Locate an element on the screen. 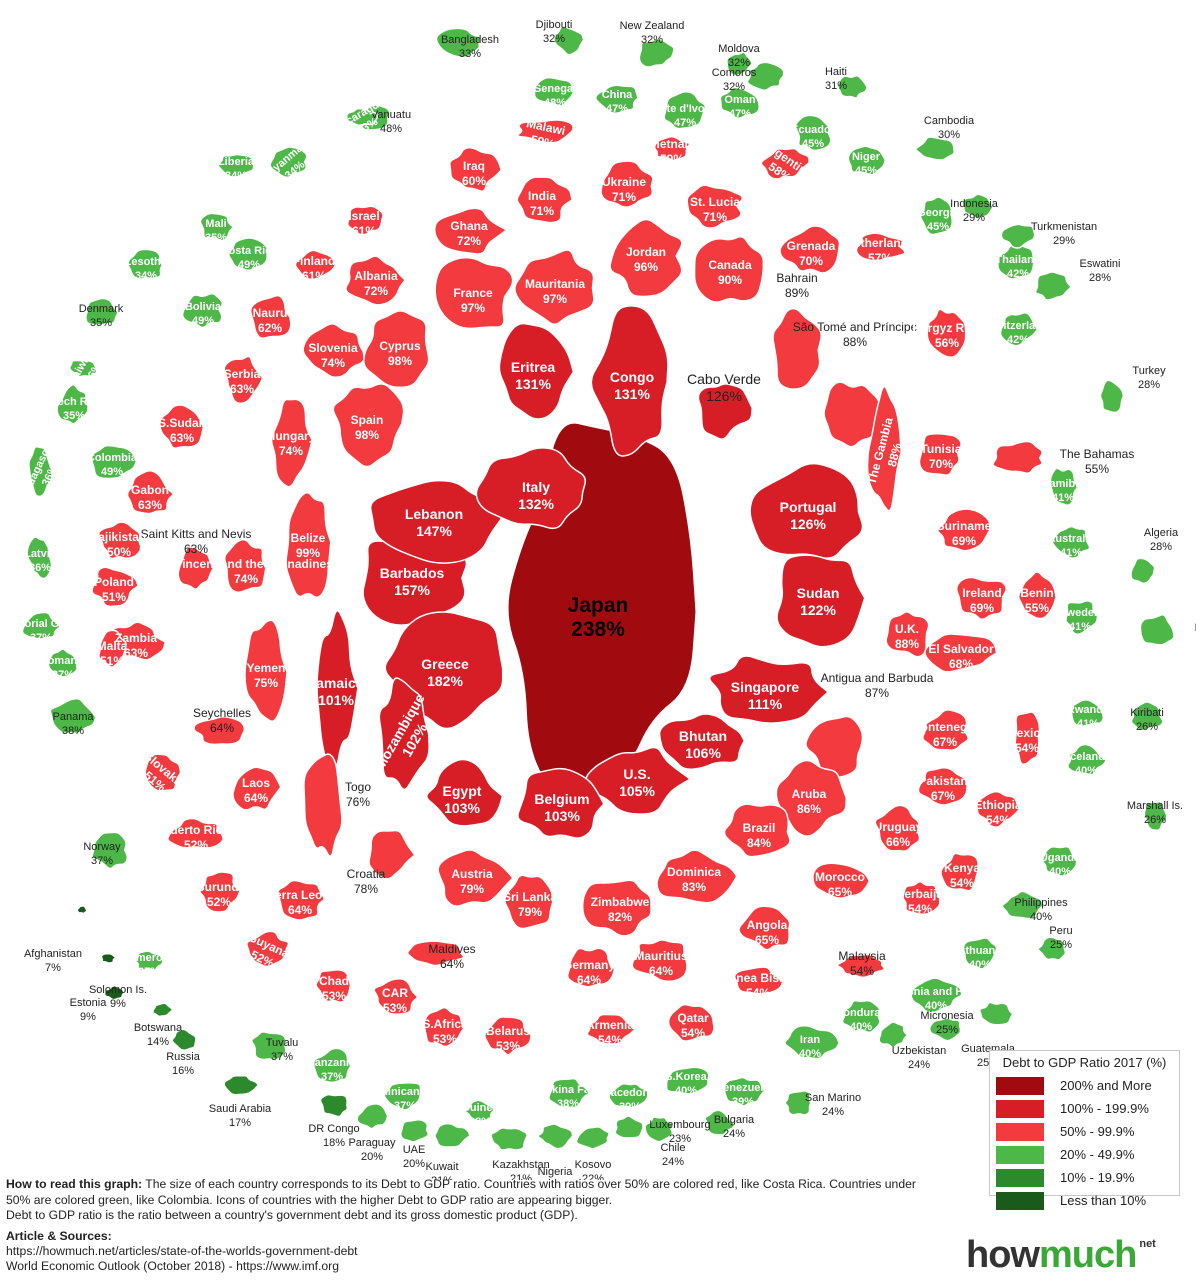  country-label: Kiribati 26% is located at coordinates (1147, 720).